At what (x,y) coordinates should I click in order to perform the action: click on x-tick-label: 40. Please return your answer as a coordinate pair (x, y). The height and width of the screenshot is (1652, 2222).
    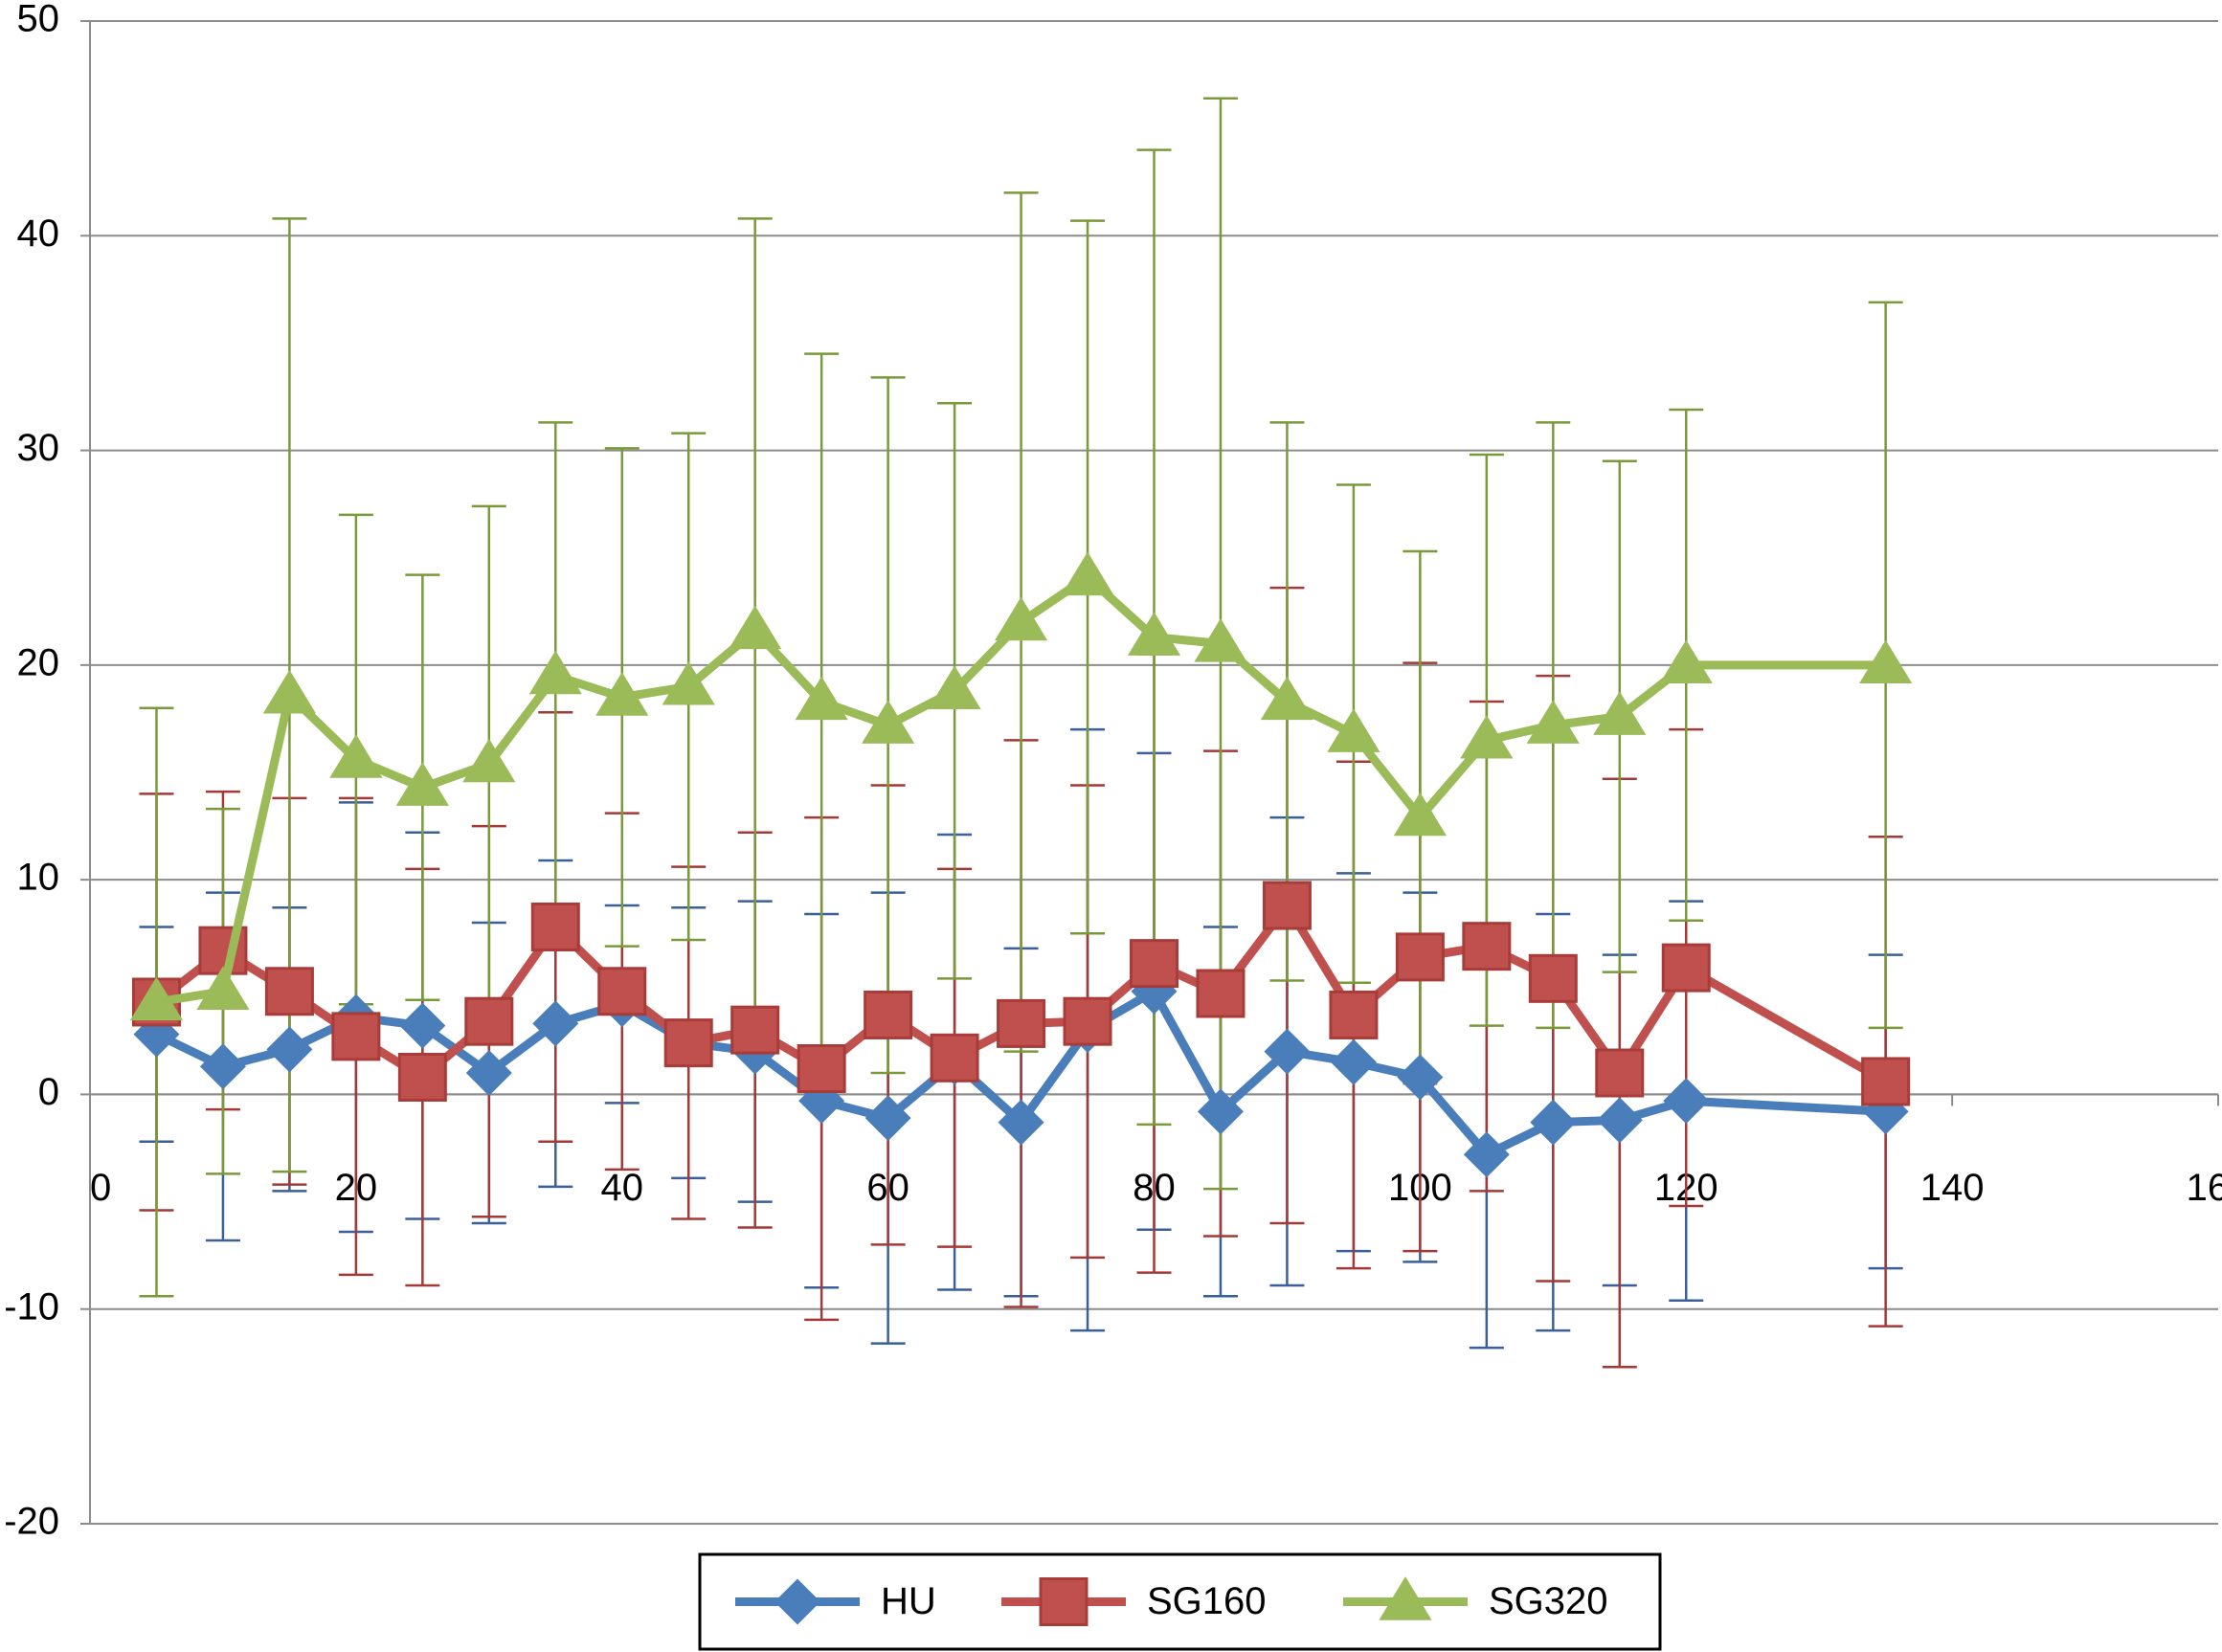
    Looking at the image, I should click on (622, 1188).